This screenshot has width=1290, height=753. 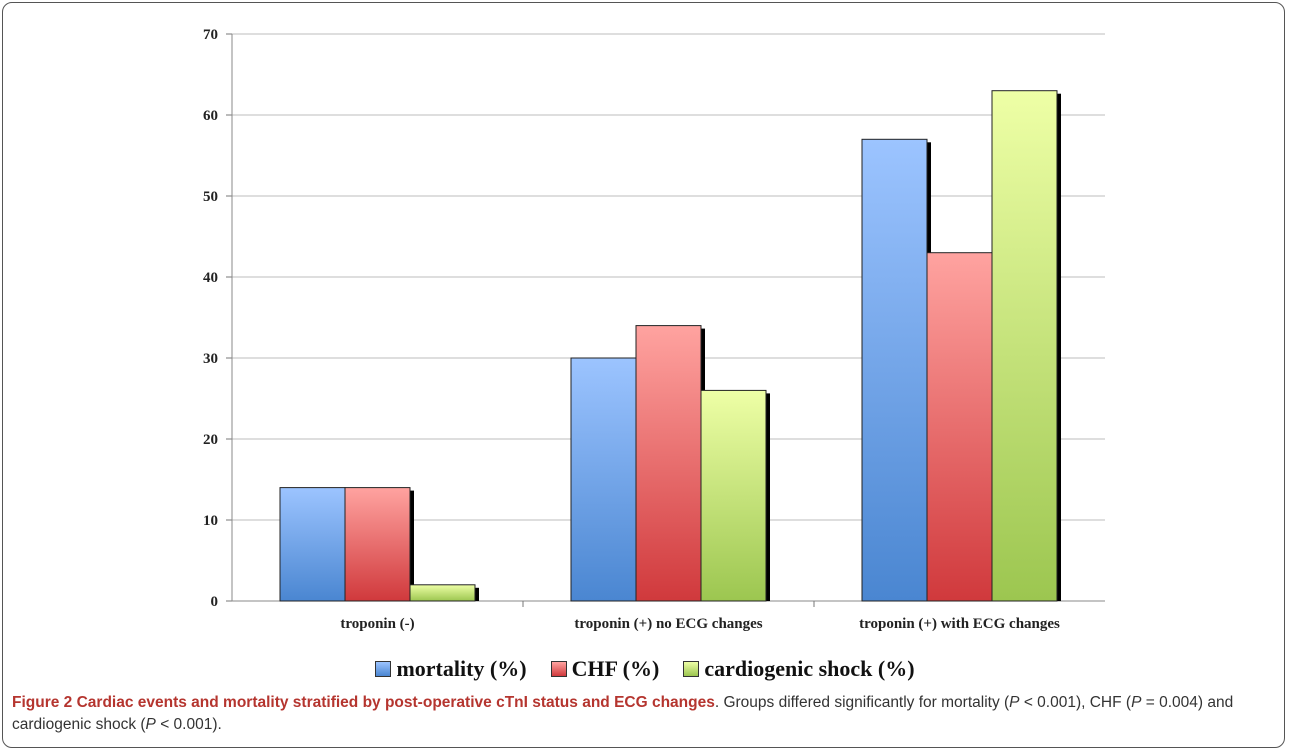 I want to click on x-category-label-2: troponin (+) with ECG changes, so click(x=959, y=624).